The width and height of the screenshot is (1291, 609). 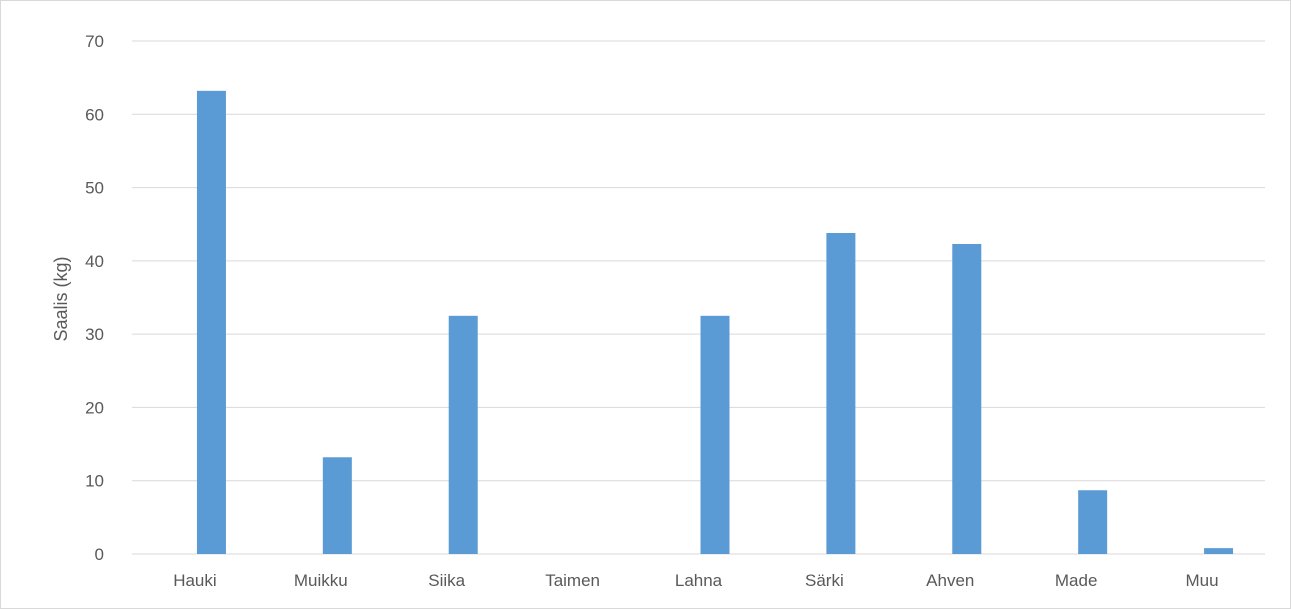 What do you see at coordinates (967, 399) in the screenshot?
I see `bar-ahven` at bounding box center [967, 399].